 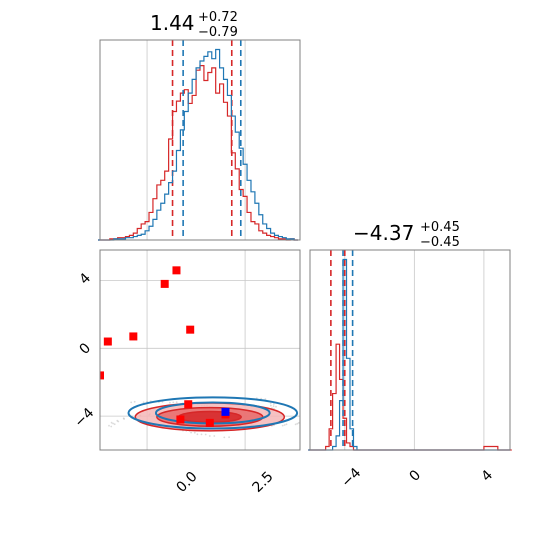 I want to click on joint-ytick-2: −4, so click(x=85, y=418).